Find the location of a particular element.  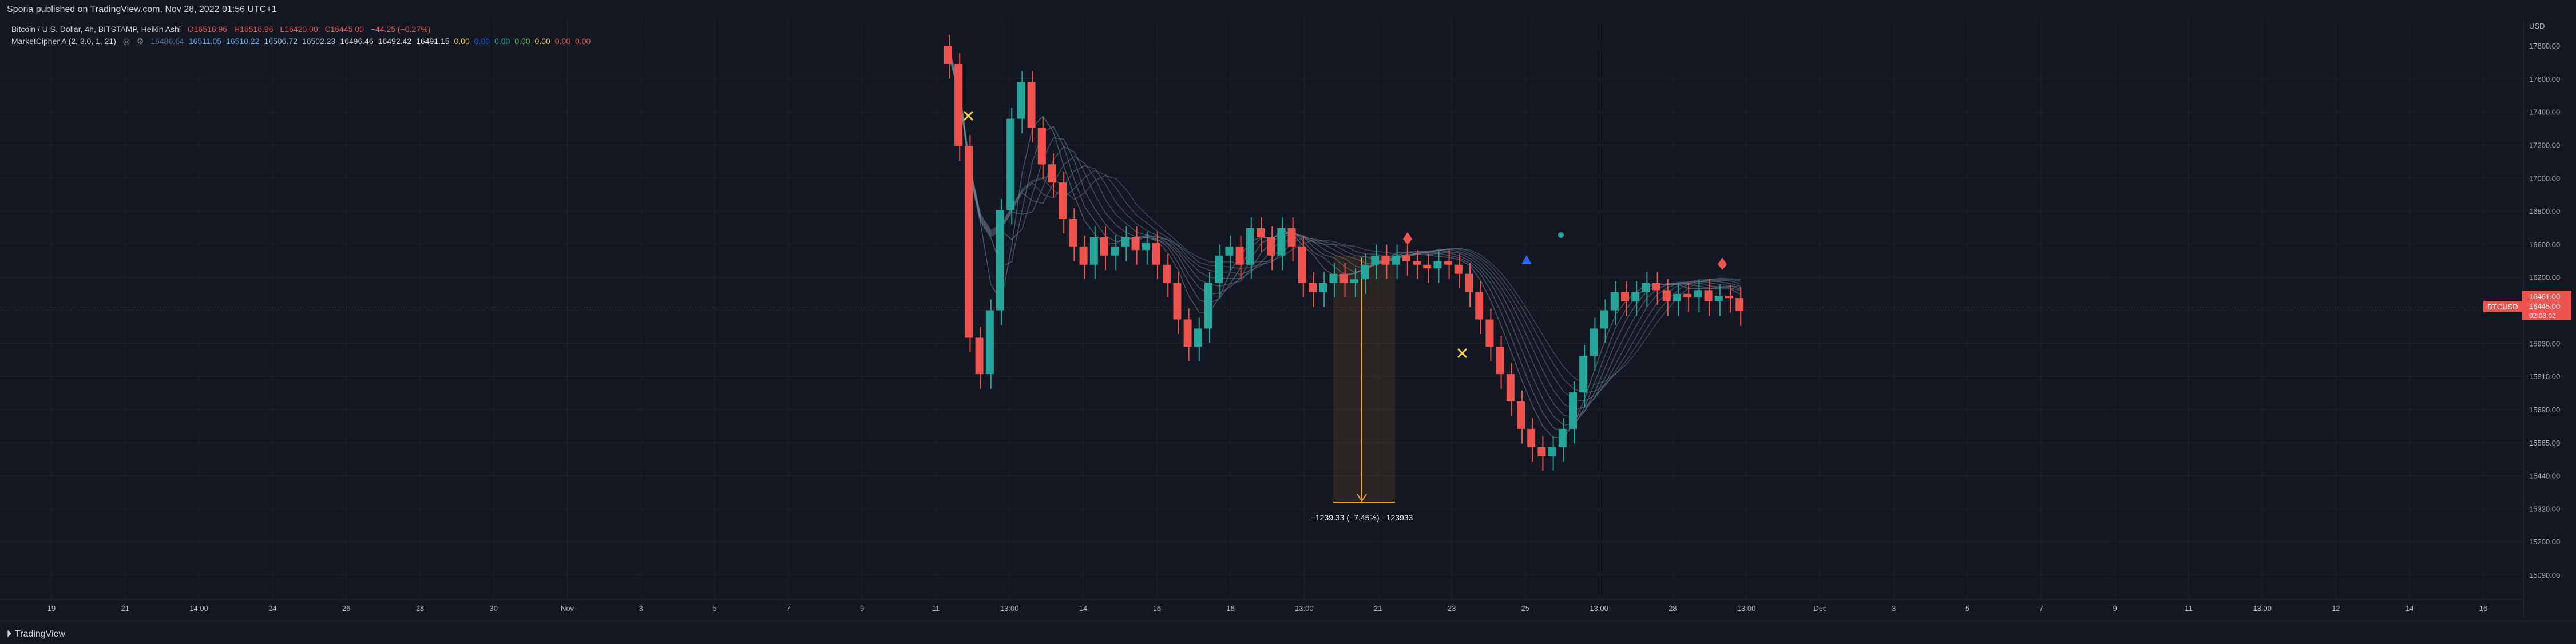

price-tags: BTCUSD 16461.00 16445.00 02:03:02 is located at coordinates (2527, 305).